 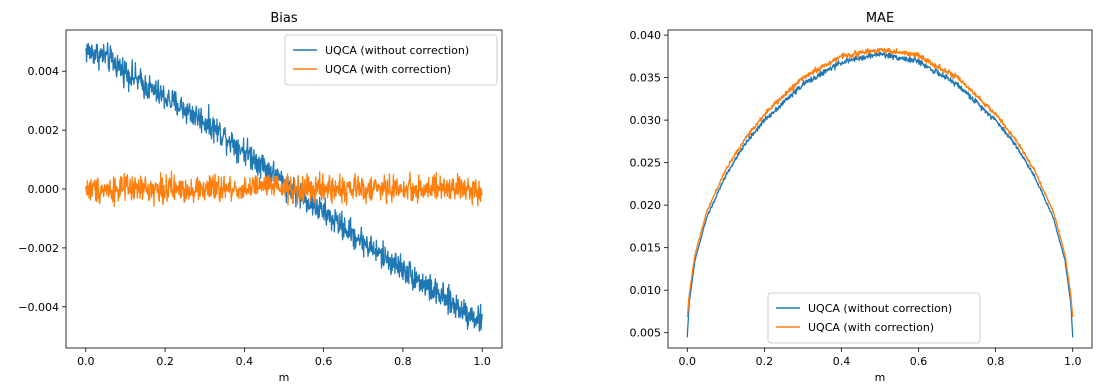 I want to click on y-tick-label: 0.002, so click(x=44, y=130).